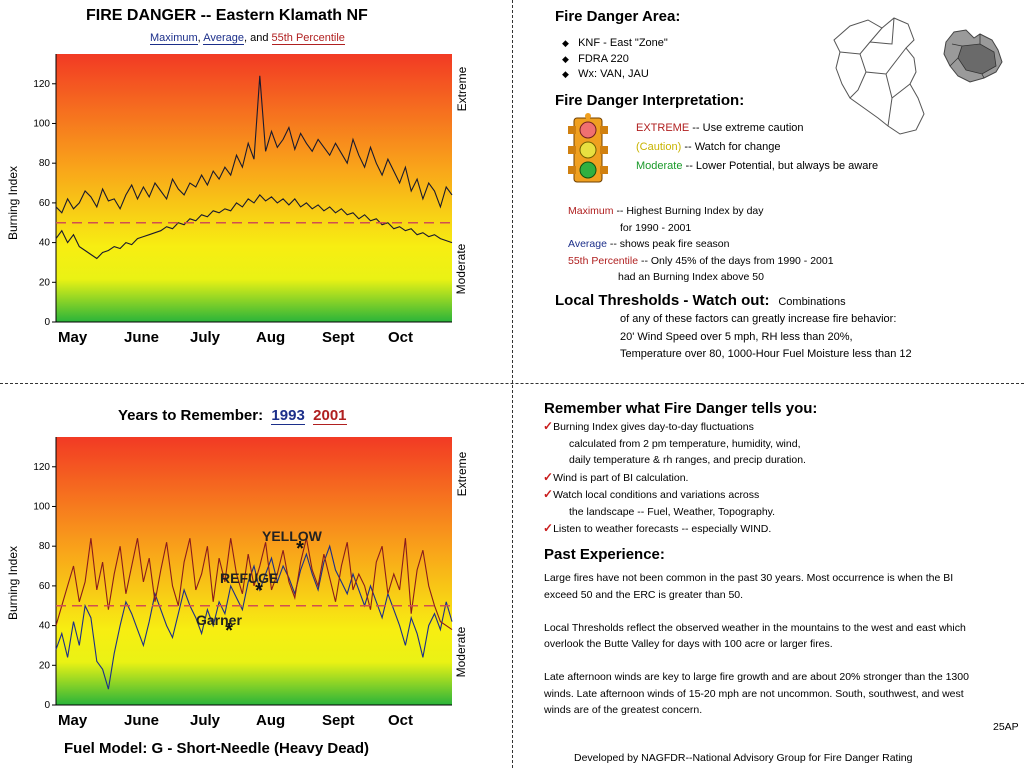 The image size is (1024, 768). I want to click on interp-caution: (Caution) -- Watch for change, so click(708, 147).